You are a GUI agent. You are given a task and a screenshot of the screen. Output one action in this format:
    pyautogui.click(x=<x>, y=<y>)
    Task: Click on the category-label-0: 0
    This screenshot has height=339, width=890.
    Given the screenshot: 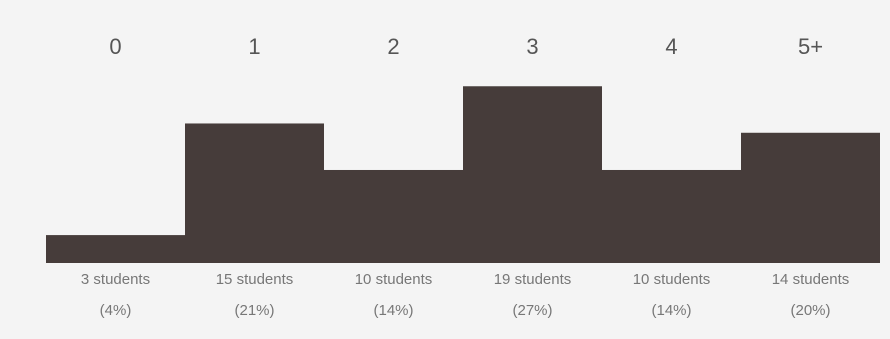 What is the action you would take?
    pyautogui.click(x=115, y=46)
    